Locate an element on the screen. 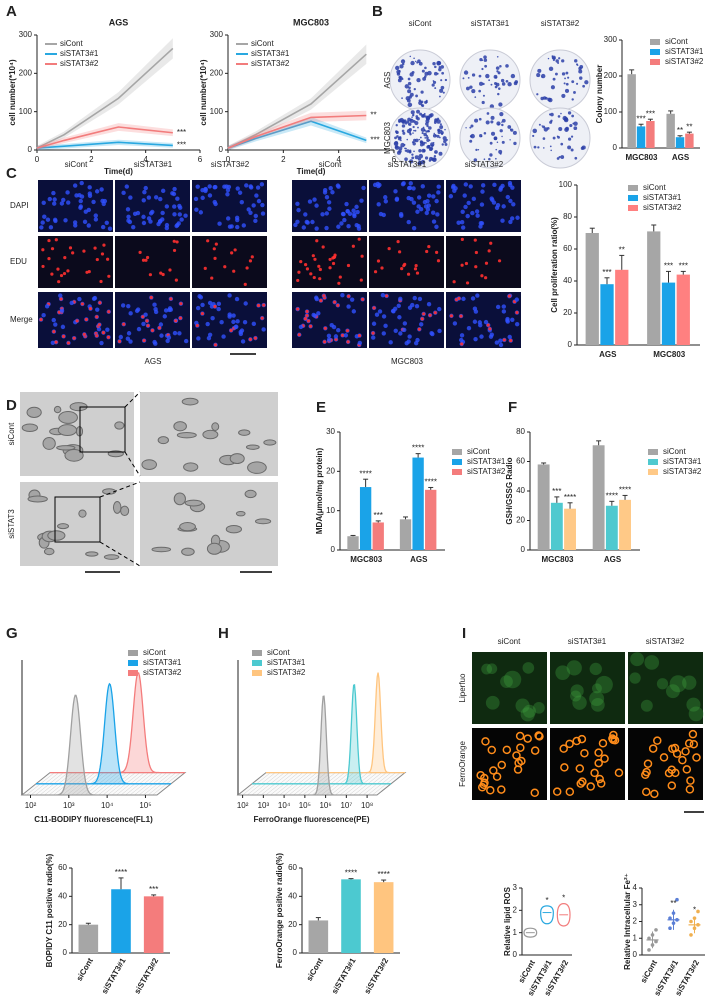 This screenshot has height=1007, width=716. legend-label: siSTAT3#1 is located at coordinates (270, 53).